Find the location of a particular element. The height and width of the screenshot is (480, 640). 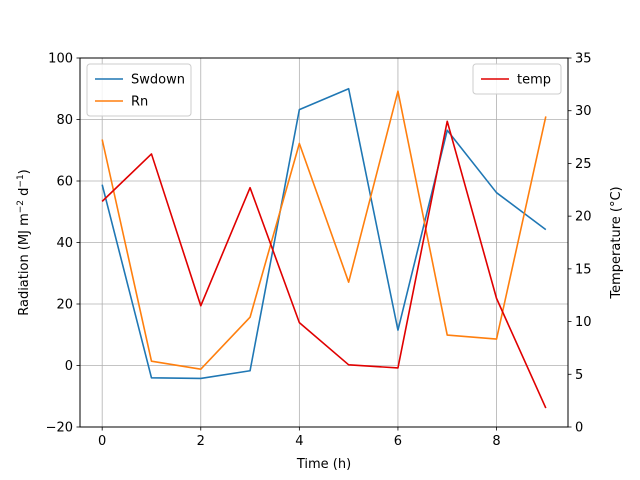

y-left-tick-label: −20 is located at coordinates (59, 428).